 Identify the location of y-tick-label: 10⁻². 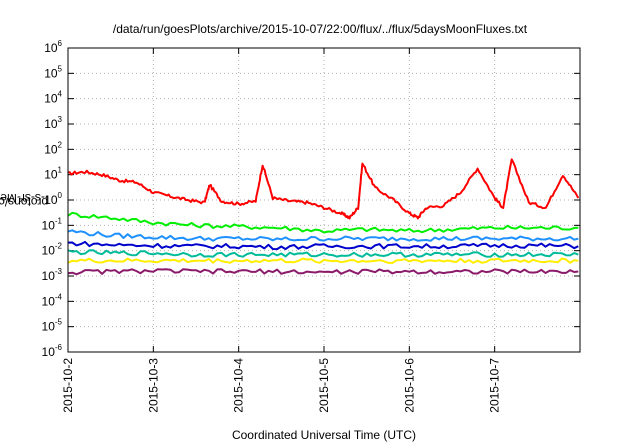
(52, 250).